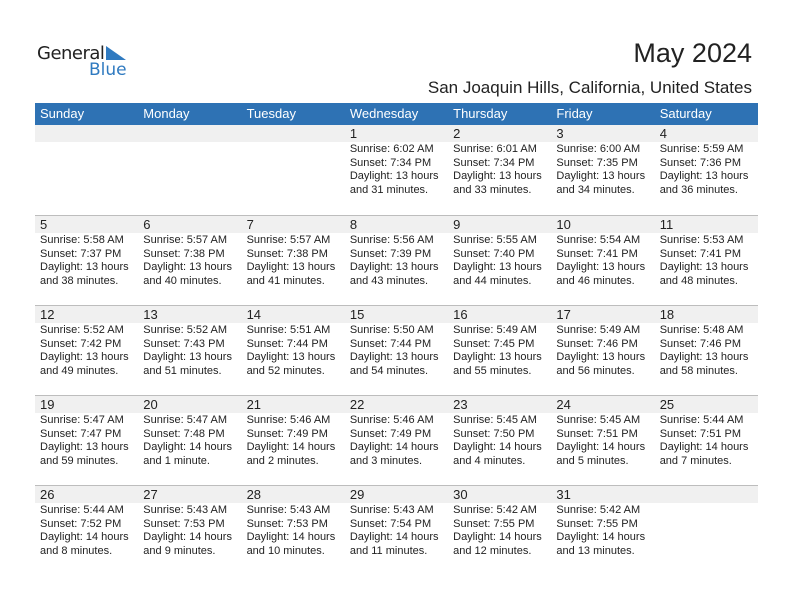 This screenshot has width=792, height=612. Describe the element at coordinates (357, 494) in the screenshot. I see `day-number: 29` at that location.